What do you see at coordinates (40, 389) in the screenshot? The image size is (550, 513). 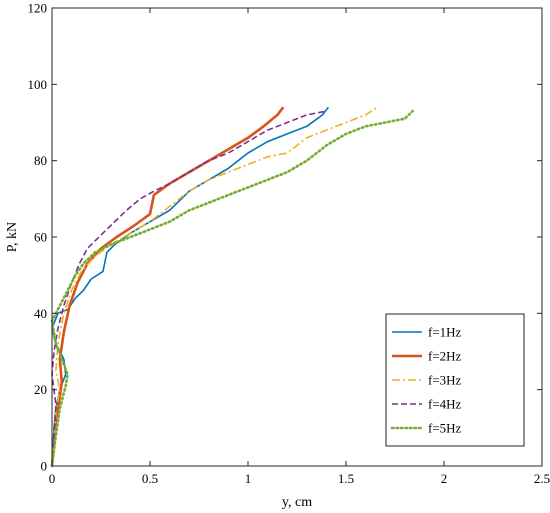 I see `y-tick-label: 20` at bounding box center [40, 389].